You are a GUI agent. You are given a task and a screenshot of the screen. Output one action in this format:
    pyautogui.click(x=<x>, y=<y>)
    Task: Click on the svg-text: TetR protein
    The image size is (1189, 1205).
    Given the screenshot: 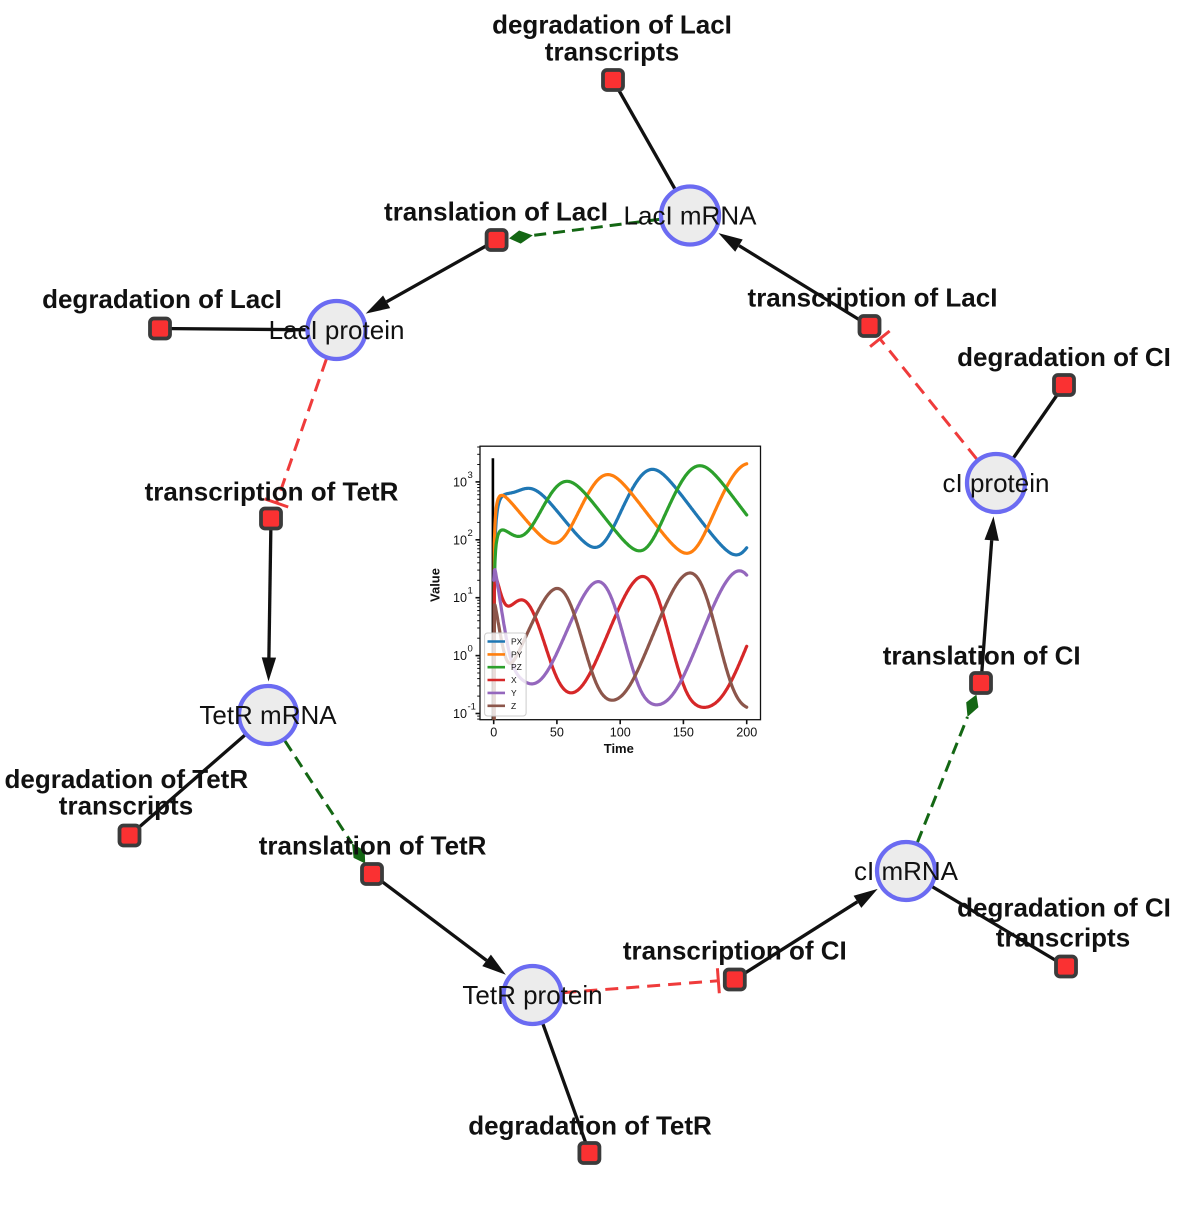 What is the action you would take?
    pyautogui.click(x=532, y=995)
    